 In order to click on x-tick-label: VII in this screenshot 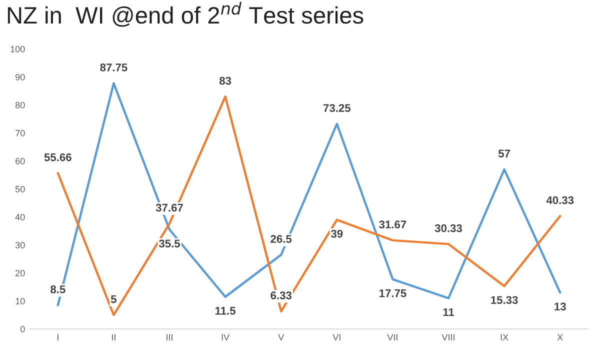, I will do `click(392, 337)`.